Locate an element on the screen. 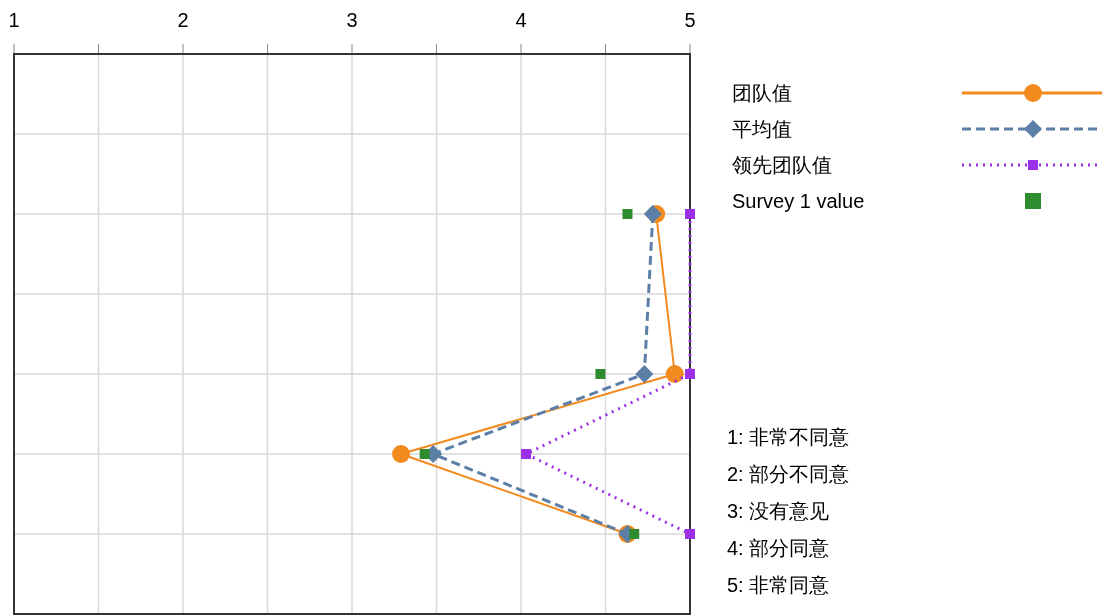 This screenshot has height=616, width=1107. x-tick-label: 1 is located at coordinates (14, 20).